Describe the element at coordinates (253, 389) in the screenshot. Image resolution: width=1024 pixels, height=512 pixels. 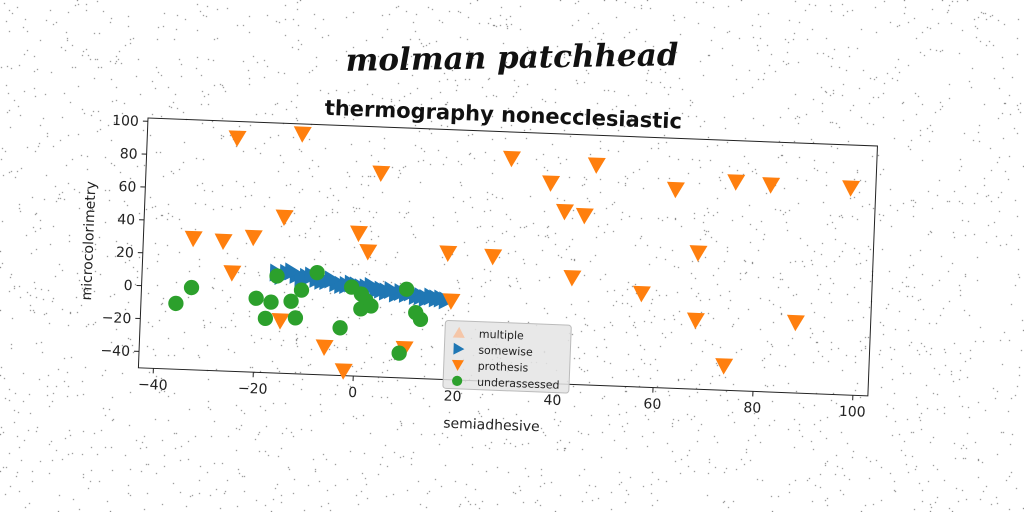
I see `x-tick-label: −20` at that location.